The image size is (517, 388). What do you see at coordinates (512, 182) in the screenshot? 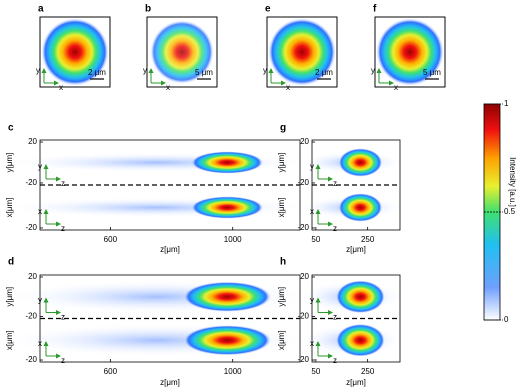
I see `colorbar-label: Intensity [a.u.]` at bounding box center [512, 182].